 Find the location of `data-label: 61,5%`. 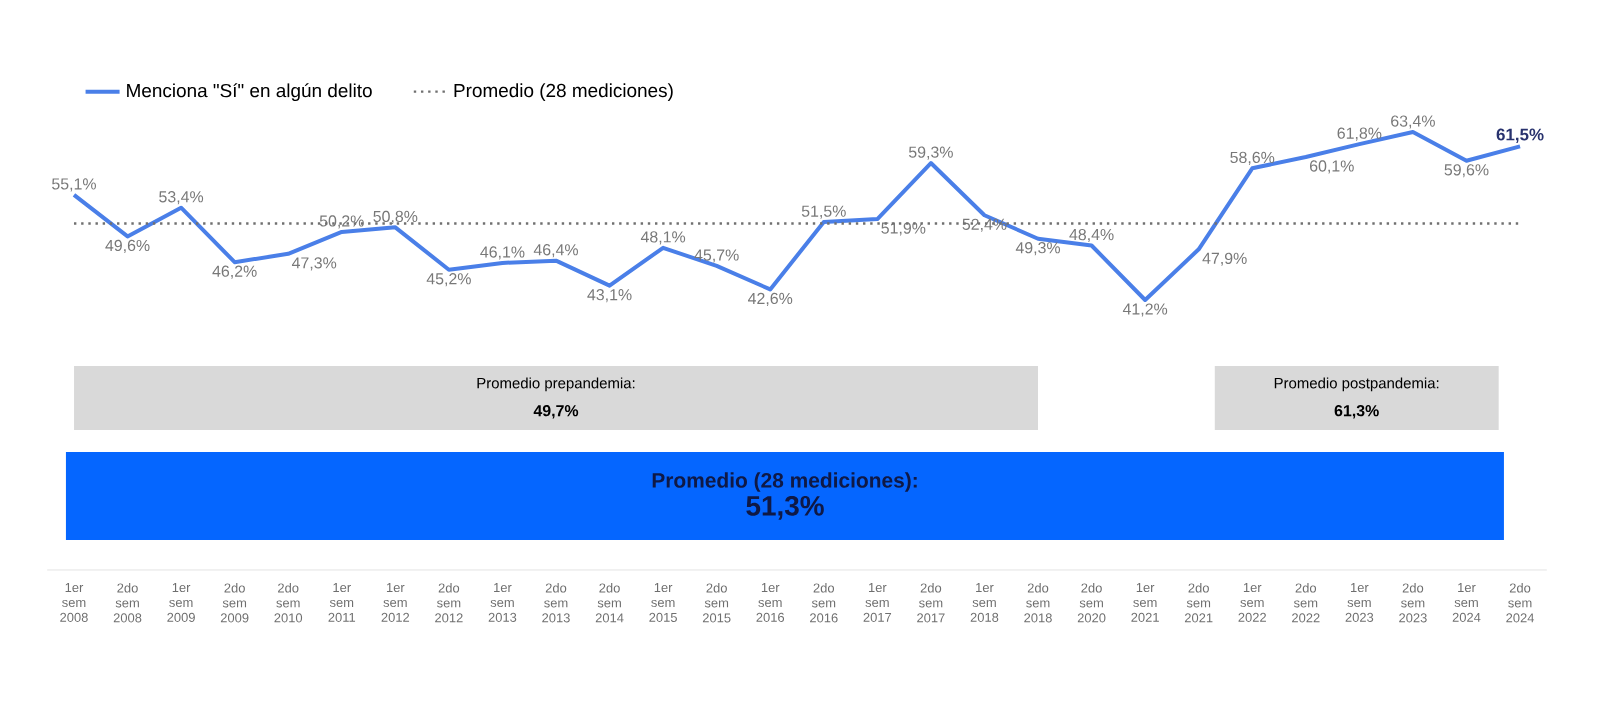

data-label: 61,5% is located at coordinates (1520, 135).